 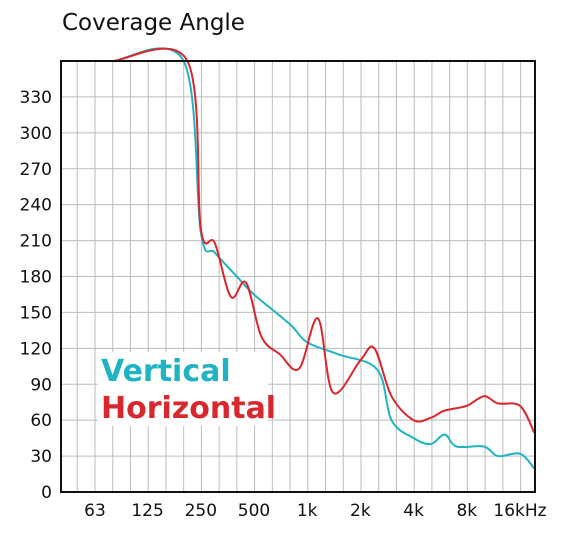 I want to click on x-tick-label: 2k, so click(x=360, y=511).